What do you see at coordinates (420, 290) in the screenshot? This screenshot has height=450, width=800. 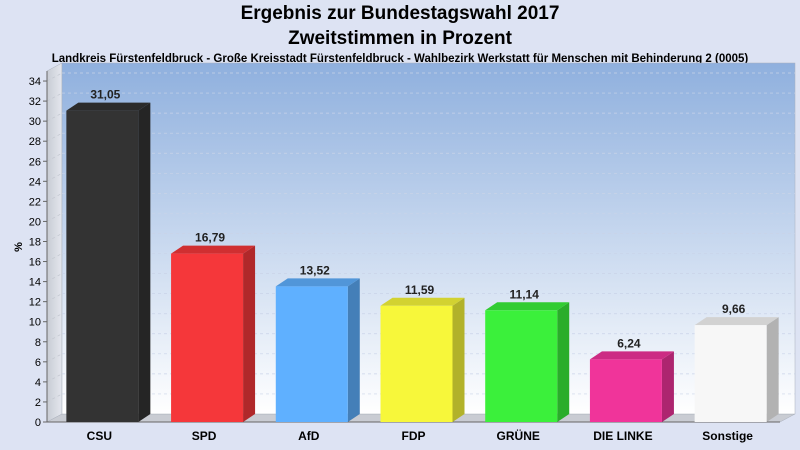 I see `data-label: 11,59` at bounding box center [420, 290].